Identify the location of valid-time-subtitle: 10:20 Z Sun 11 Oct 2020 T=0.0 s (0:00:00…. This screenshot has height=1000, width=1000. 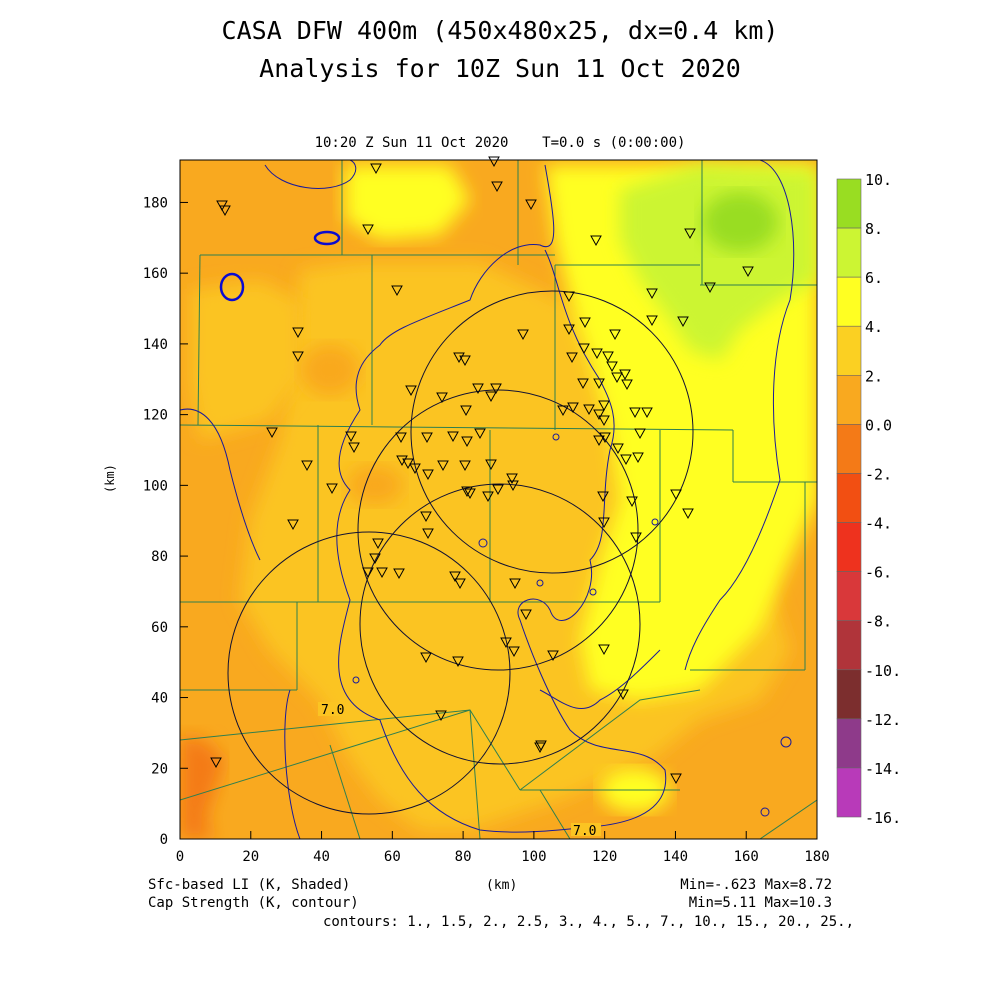
(500, 143).